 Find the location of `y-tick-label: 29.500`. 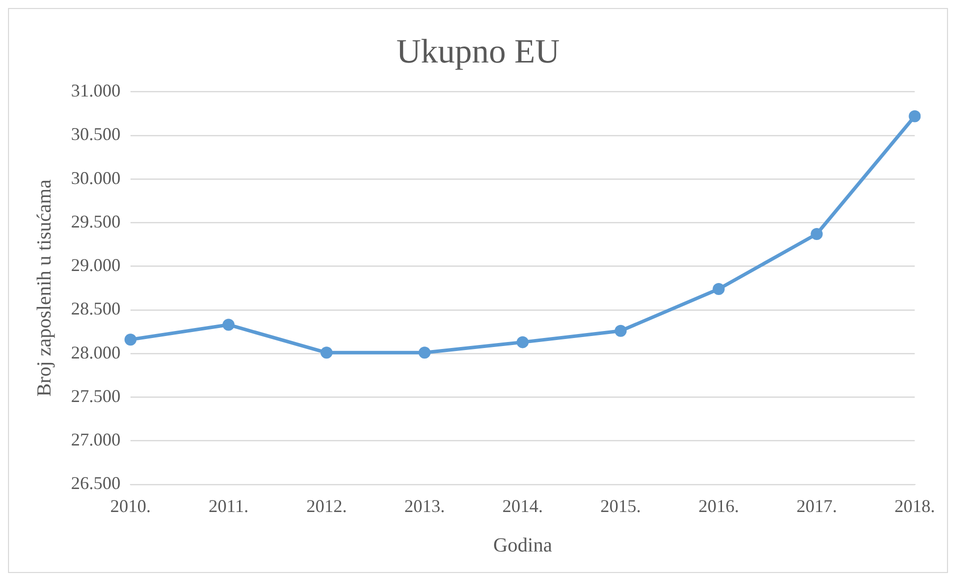

y-tick-label: 29.500 is located at coordinates (95, 221).